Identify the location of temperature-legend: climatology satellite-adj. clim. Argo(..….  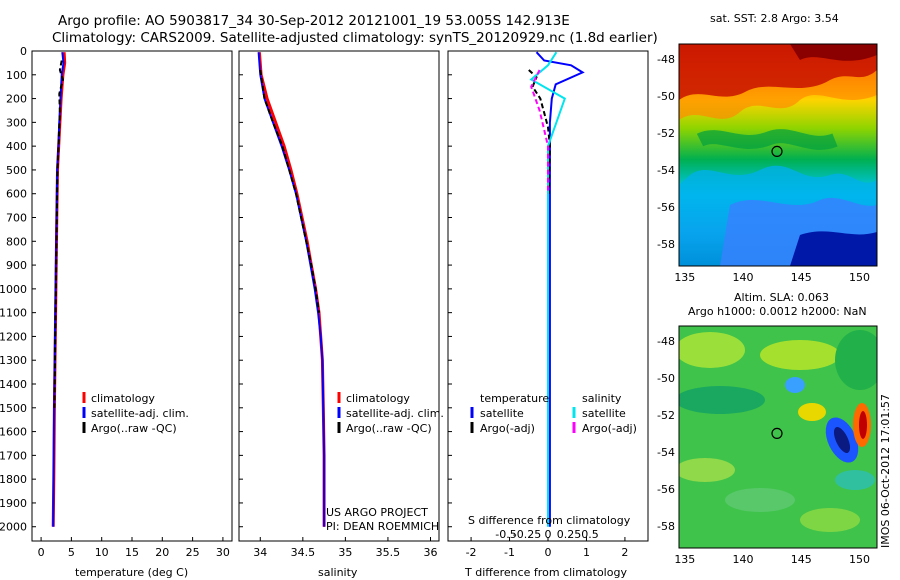
(135, 413).